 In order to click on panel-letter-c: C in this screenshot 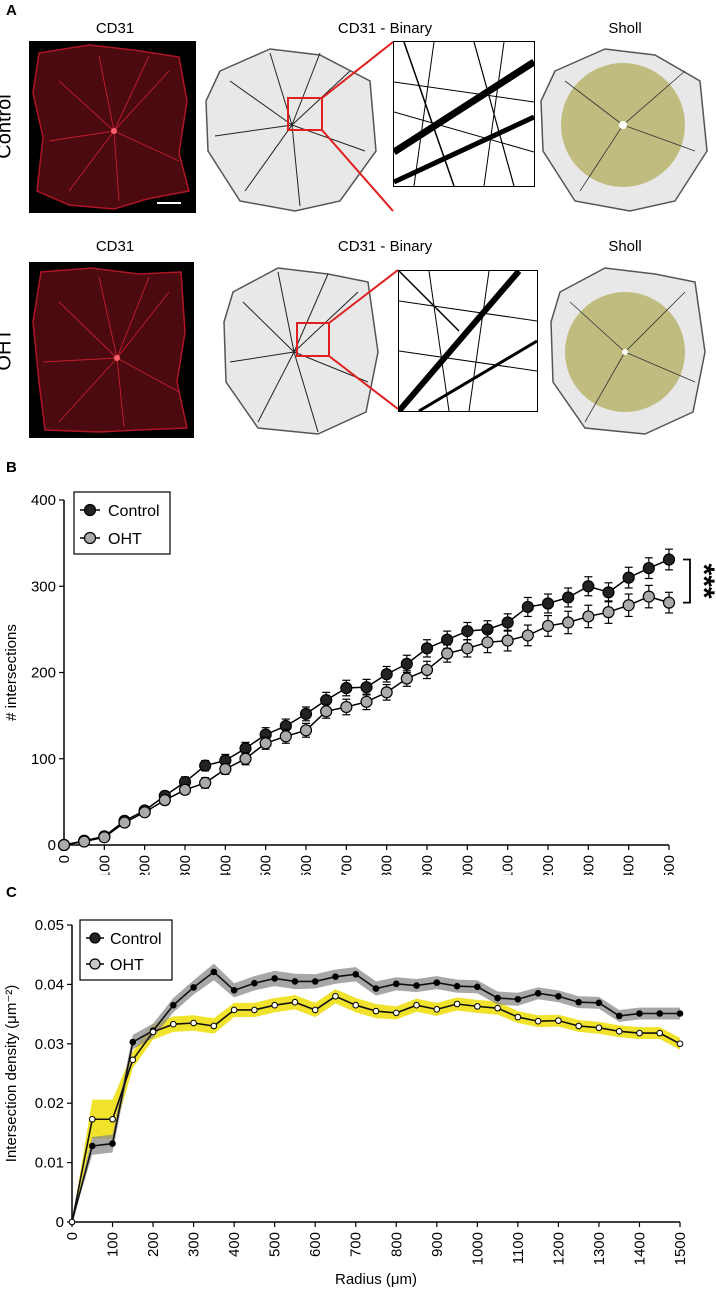, I will do `click(11, 892)`.